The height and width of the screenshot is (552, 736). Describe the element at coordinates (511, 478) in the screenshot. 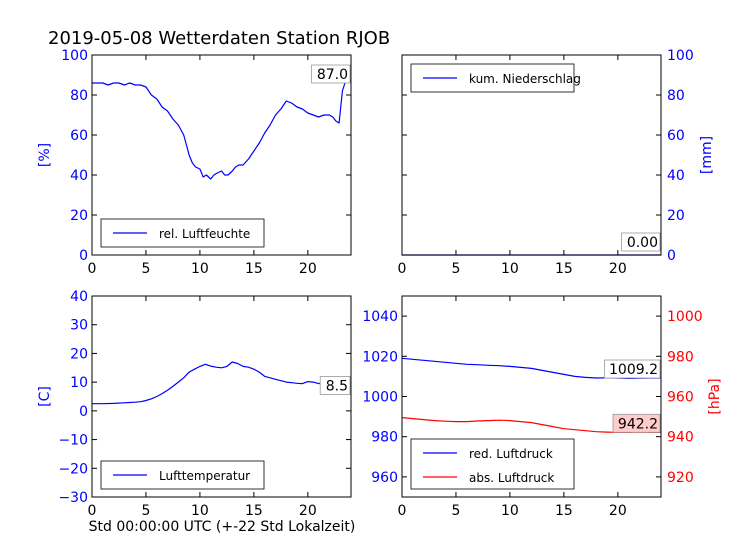

I see `legend-entry: abs. Luftdruck` at that location.